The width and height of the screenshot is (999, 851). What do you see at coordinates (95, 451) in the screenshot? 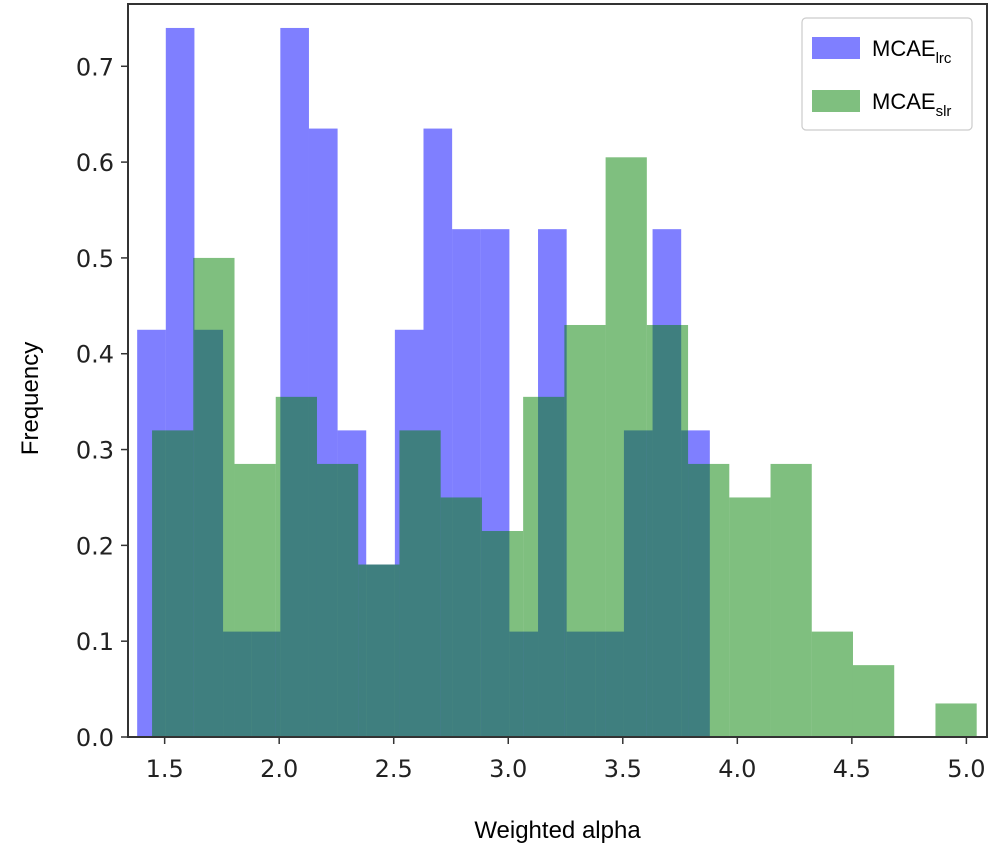
I see `y-tick-label: 0.3` at bounding box center [95, 451].